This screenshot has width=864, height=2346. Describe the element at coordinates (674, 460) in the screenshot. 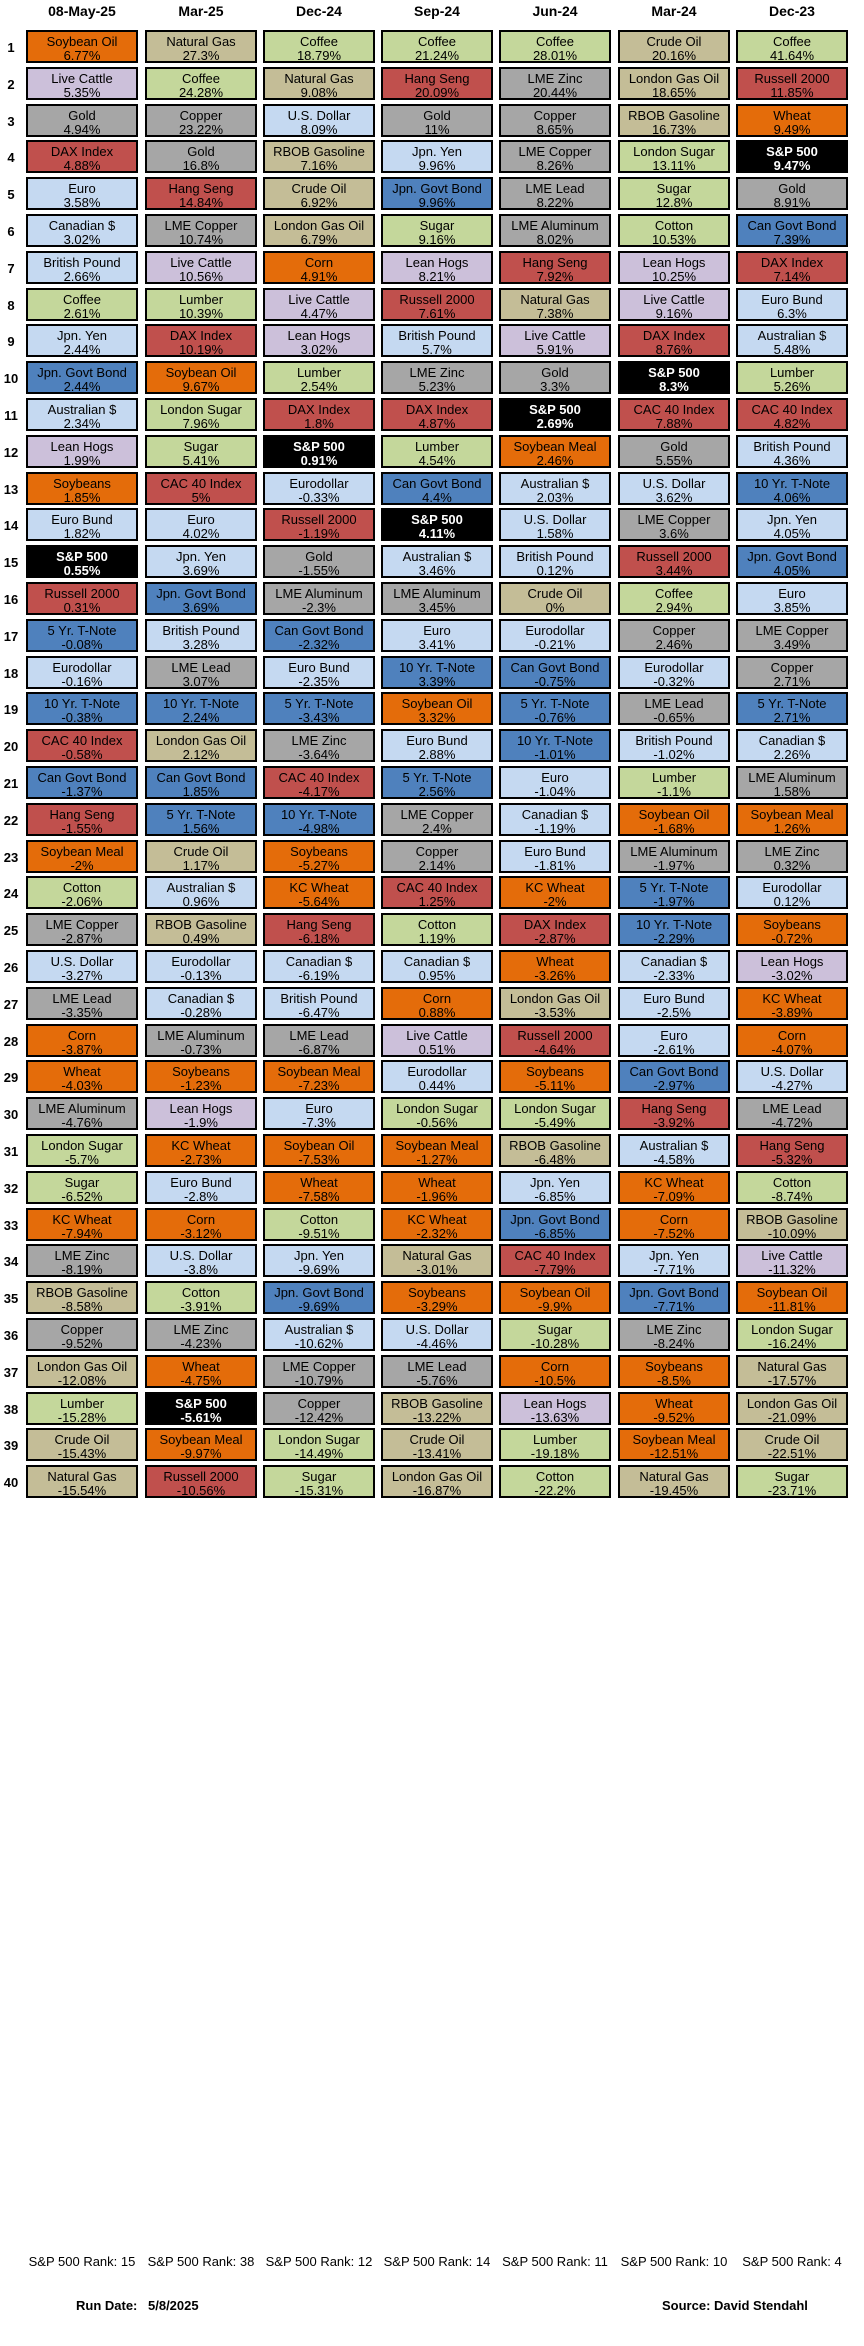

I see `asset-return: 5.55%` at that location.